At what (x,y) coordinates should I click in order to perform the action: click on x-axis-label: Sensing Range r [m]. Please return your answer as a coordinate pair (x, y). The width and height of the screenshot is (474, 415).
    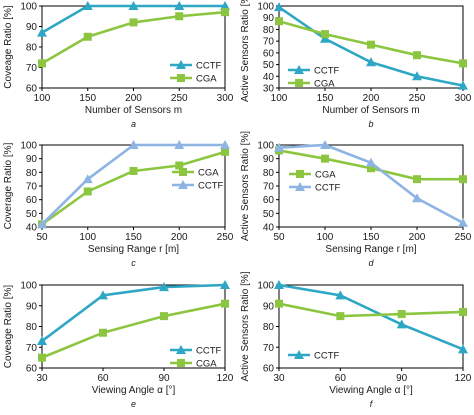
    Looking at the image, I should click on (133, 249).